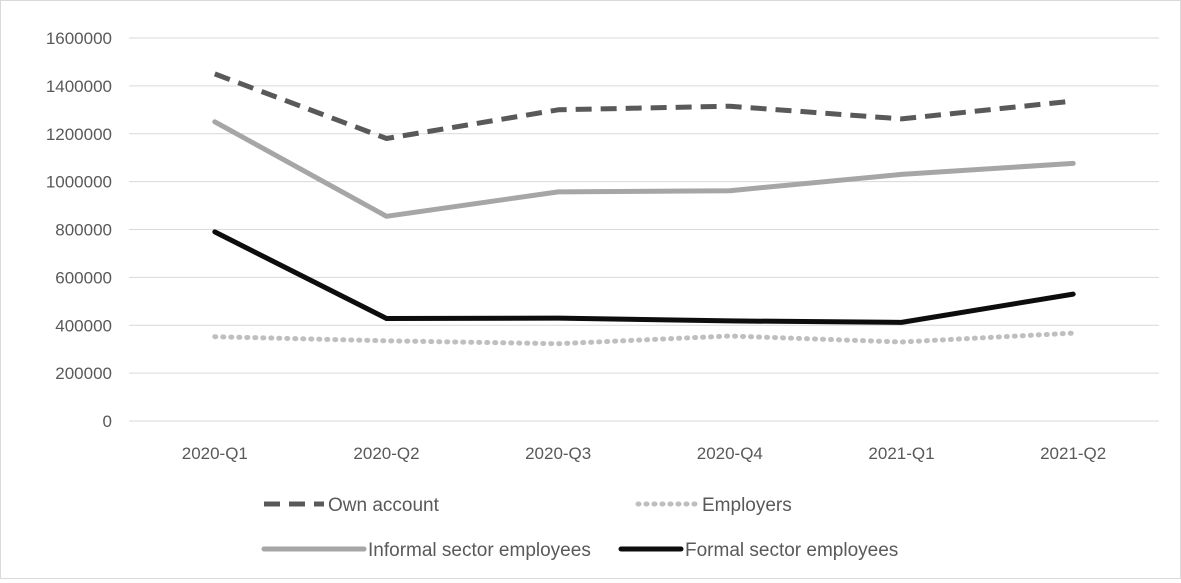 This screenshot has width=1181, height=583. I want to click on x-tick-label: 2021-Q1, so click(901, 453).